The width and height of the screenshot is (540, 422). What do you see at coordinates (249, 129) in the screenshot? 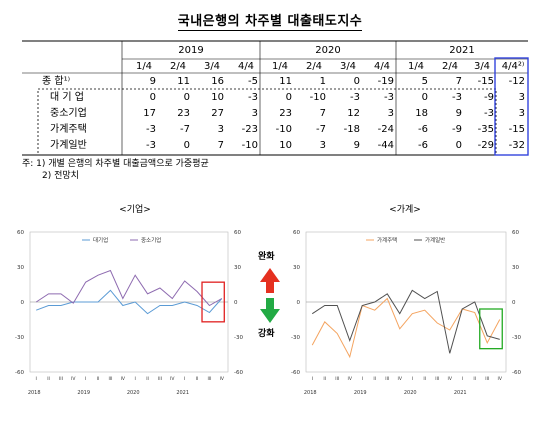
I see `table-cell: -23` at bounding box center [249, 129].